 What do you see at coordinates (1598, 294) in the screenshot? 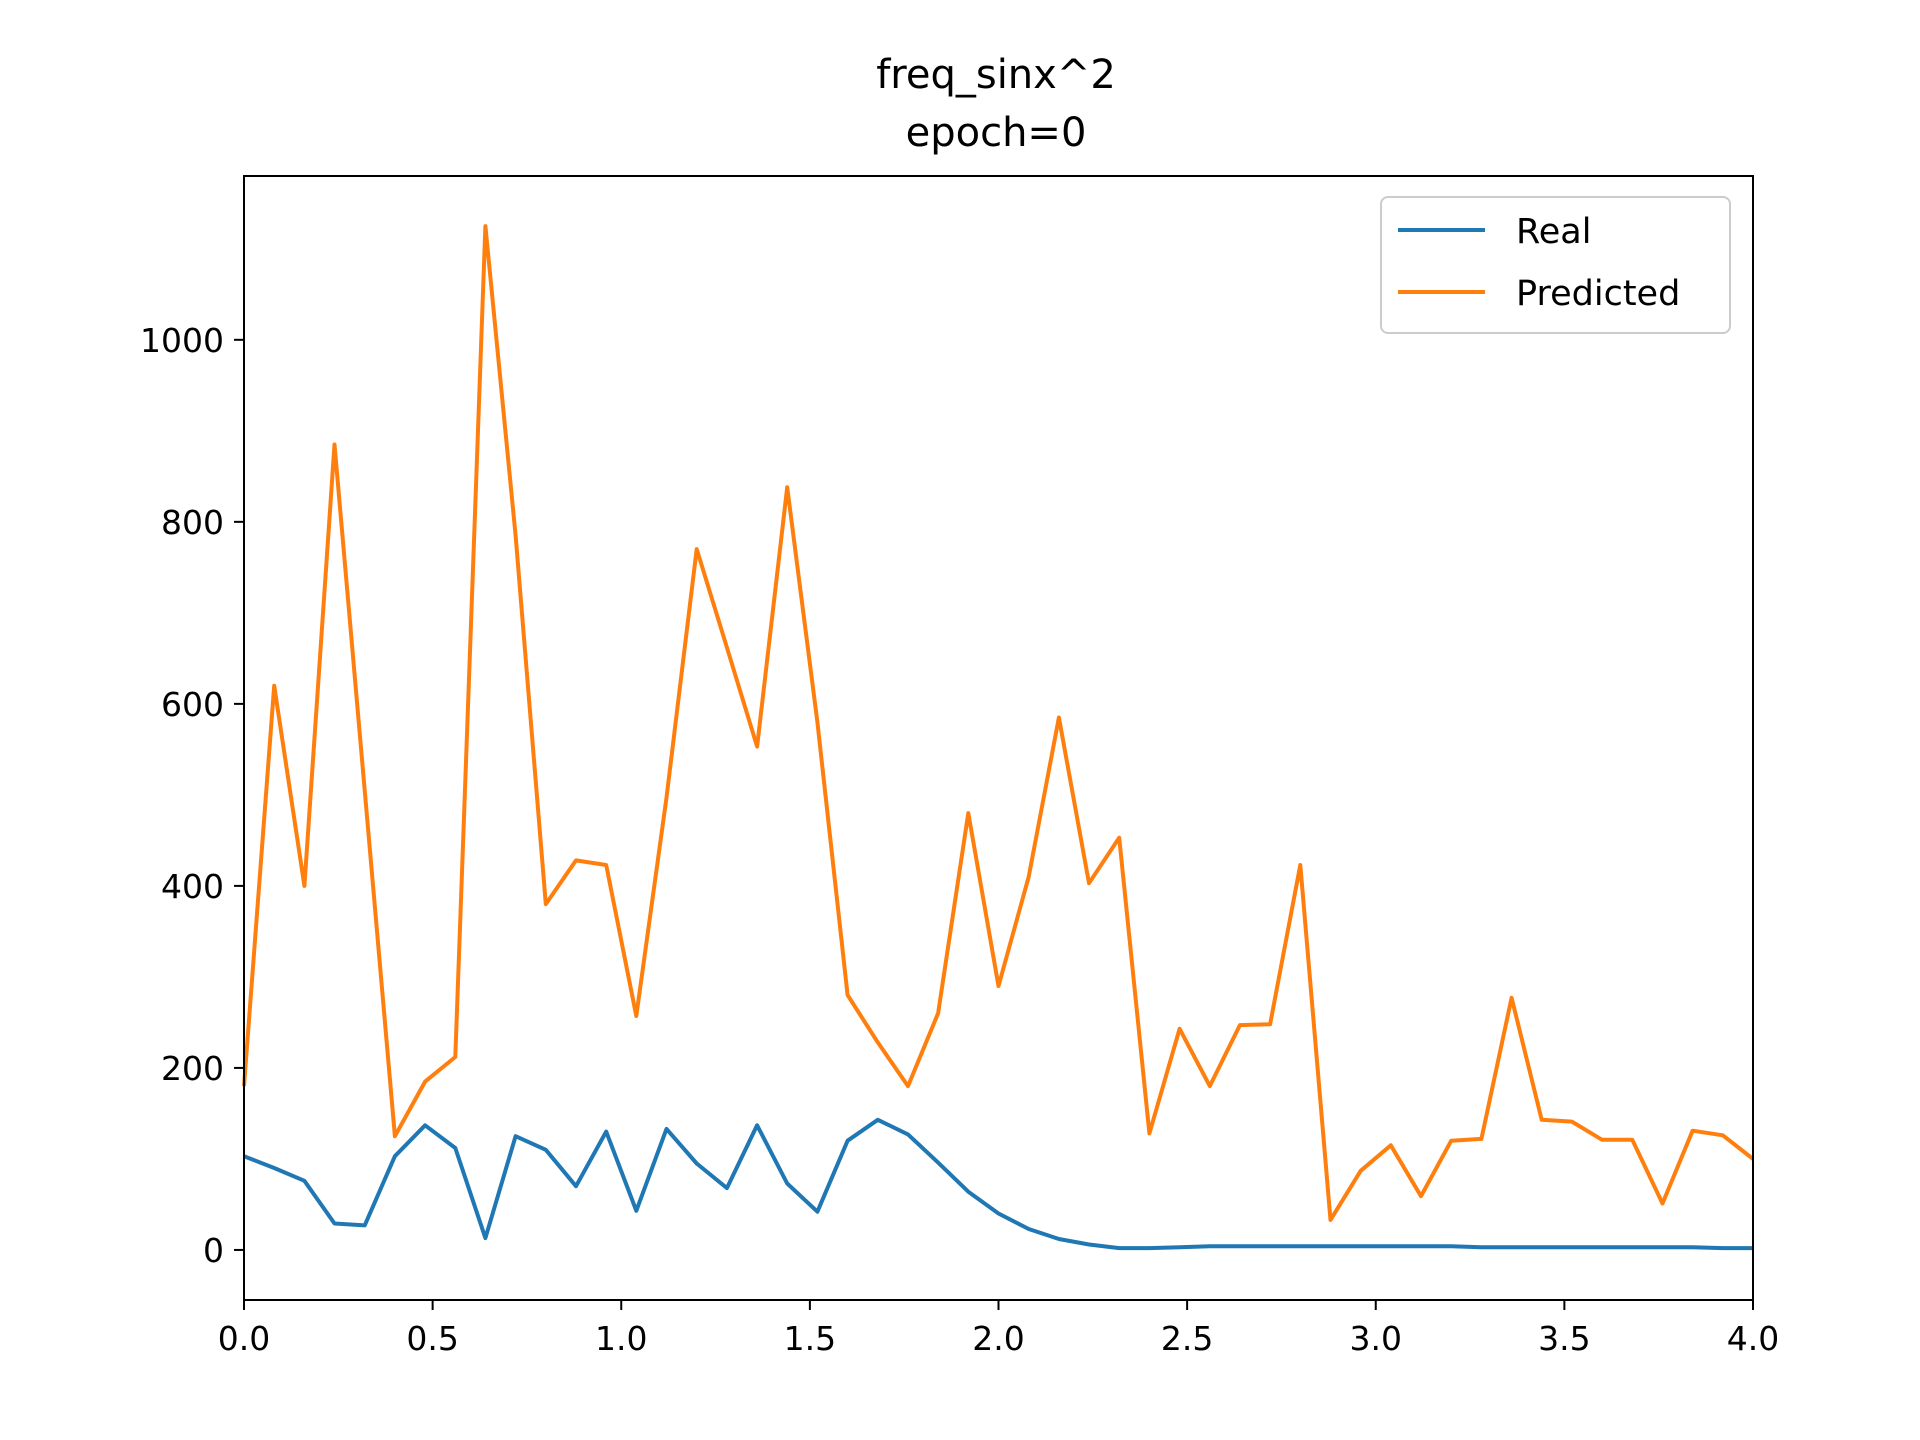
I see `legend-label-predicted: Predicted` at bounding box center [1598, 294].